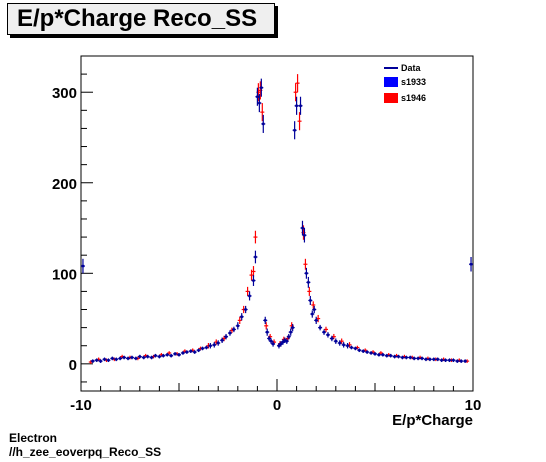 This screenshot has width=546, height=462. I want to click on y-tick-labels: 0 100 200 300, so click(64, 229).